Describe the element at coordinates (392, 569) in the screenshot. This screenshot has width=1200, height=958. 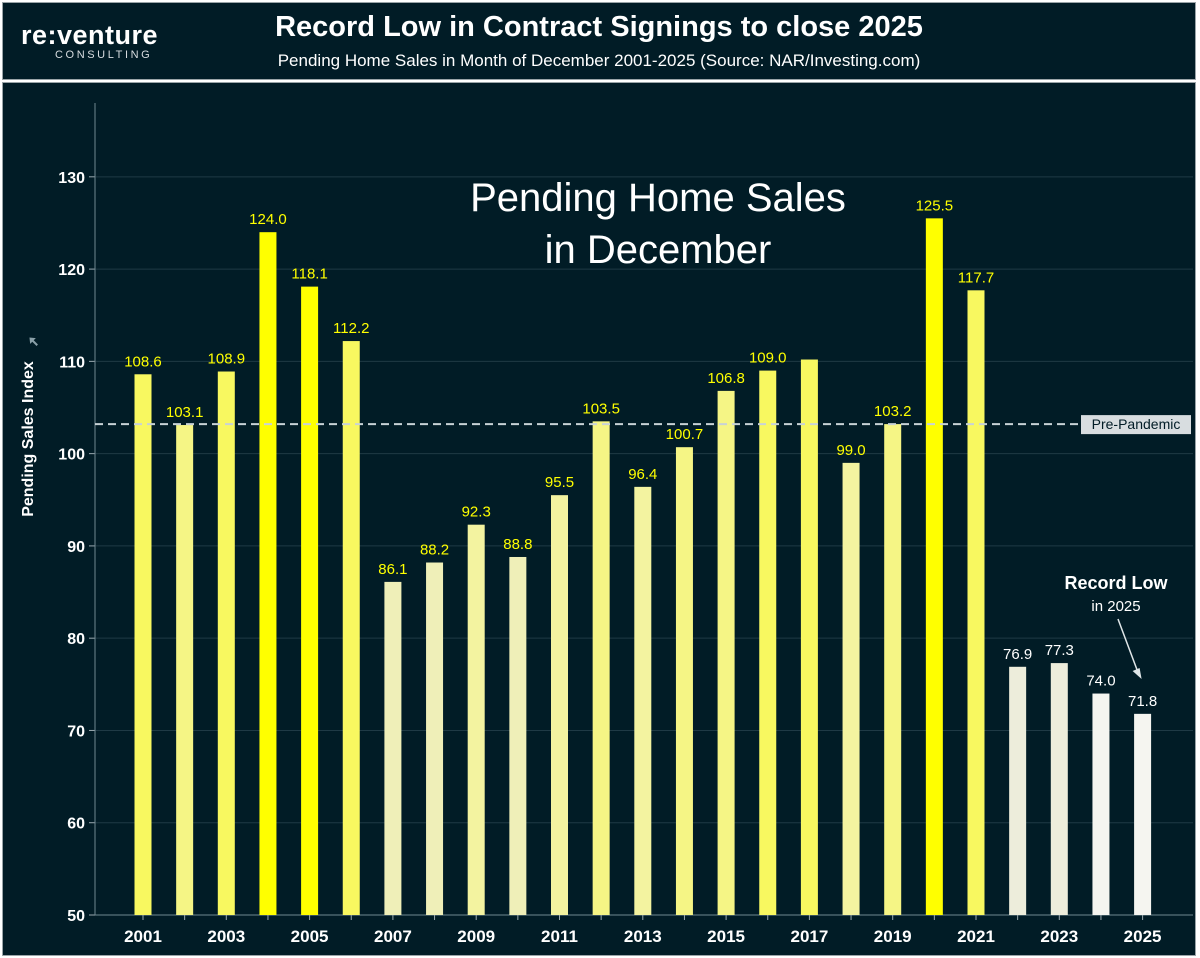
I see `data-label-2007: 86.1` at that location.